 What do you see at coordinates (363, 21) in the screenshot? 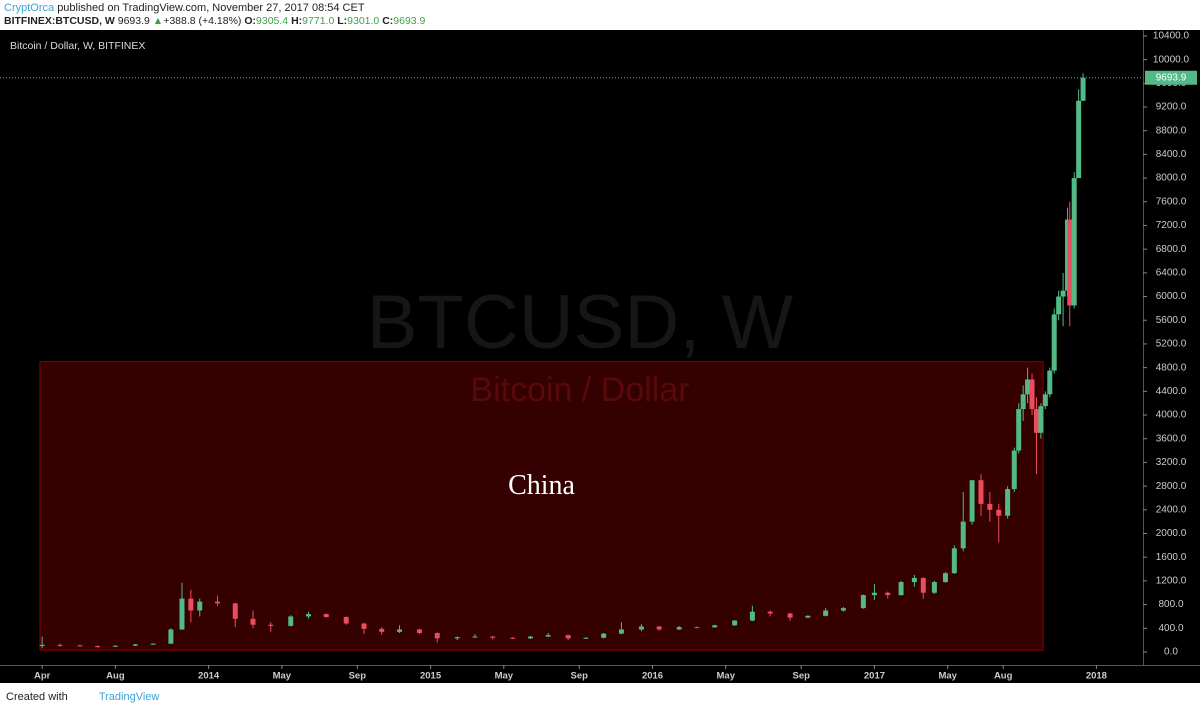
I see `l: 9301.0` at bounding box center [363, 21].